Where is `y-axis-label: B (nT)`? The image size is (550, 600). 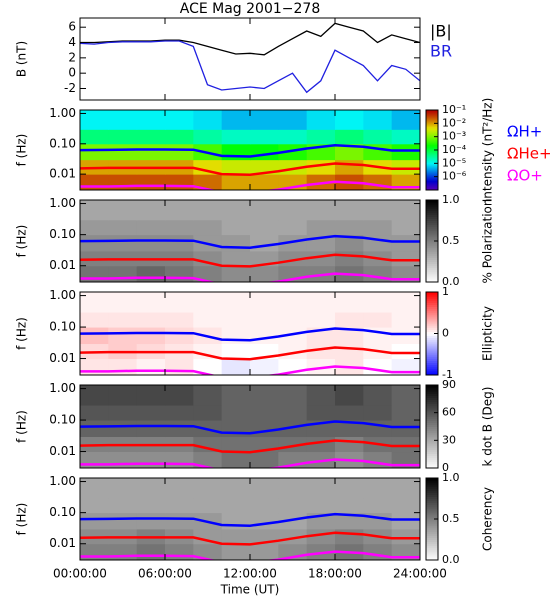 y-axis-label: B (nT) is located at coordinates (22, 59).